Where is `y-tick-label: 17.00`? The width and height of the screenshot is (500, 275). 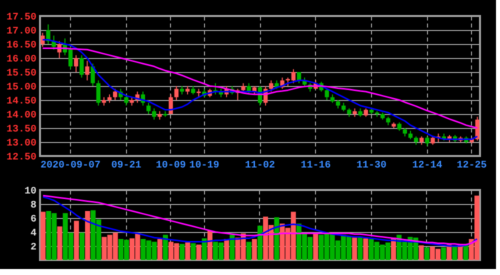 y-tick-label: 17.00 is located at coordinates (21, 32).